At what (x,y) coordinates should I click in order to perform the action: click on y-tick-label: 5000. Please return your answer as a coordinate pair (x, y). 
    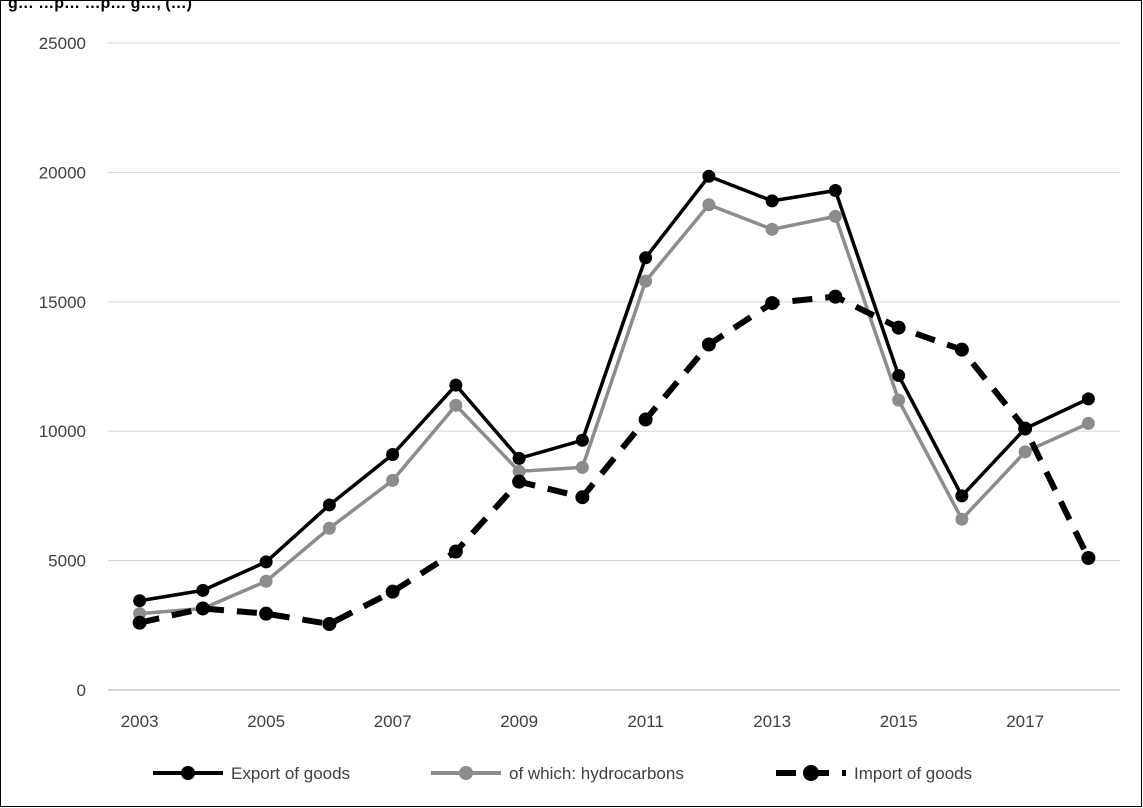
    Looking at the image, I should click on (67, 561).